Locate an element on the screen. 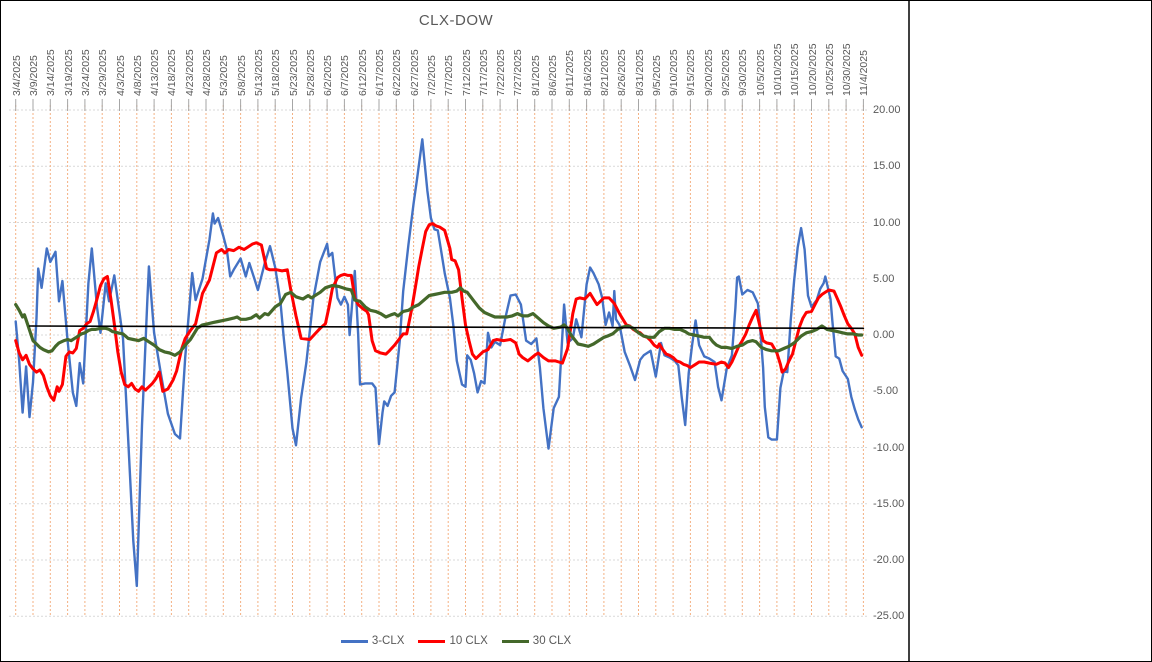 The height and width of the screenshot is (662, 1152). legend-label: 30 CLX is located at coordinates (552, 641).